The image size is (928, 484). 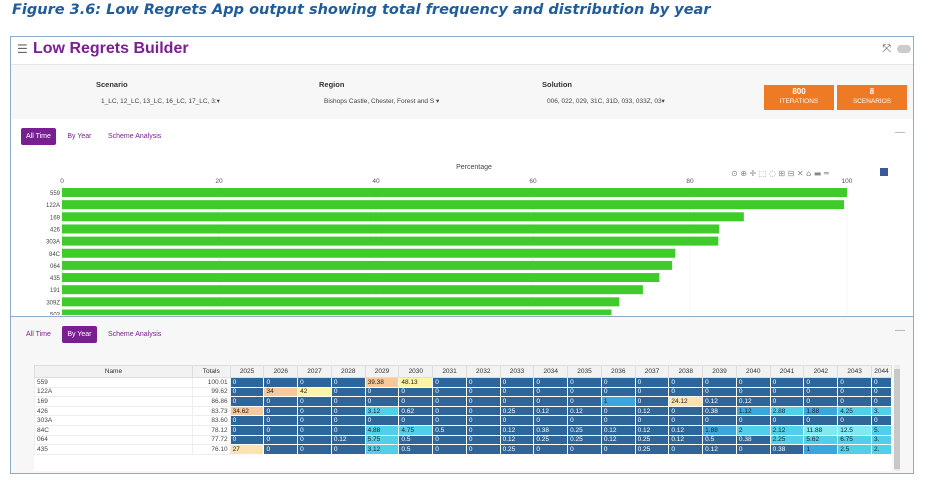 I want to click on scenario-select: 1_LC, 12_LC, 13_LC, 16_LC, 17_LC, 3:▾, so click(x=160, y=101).